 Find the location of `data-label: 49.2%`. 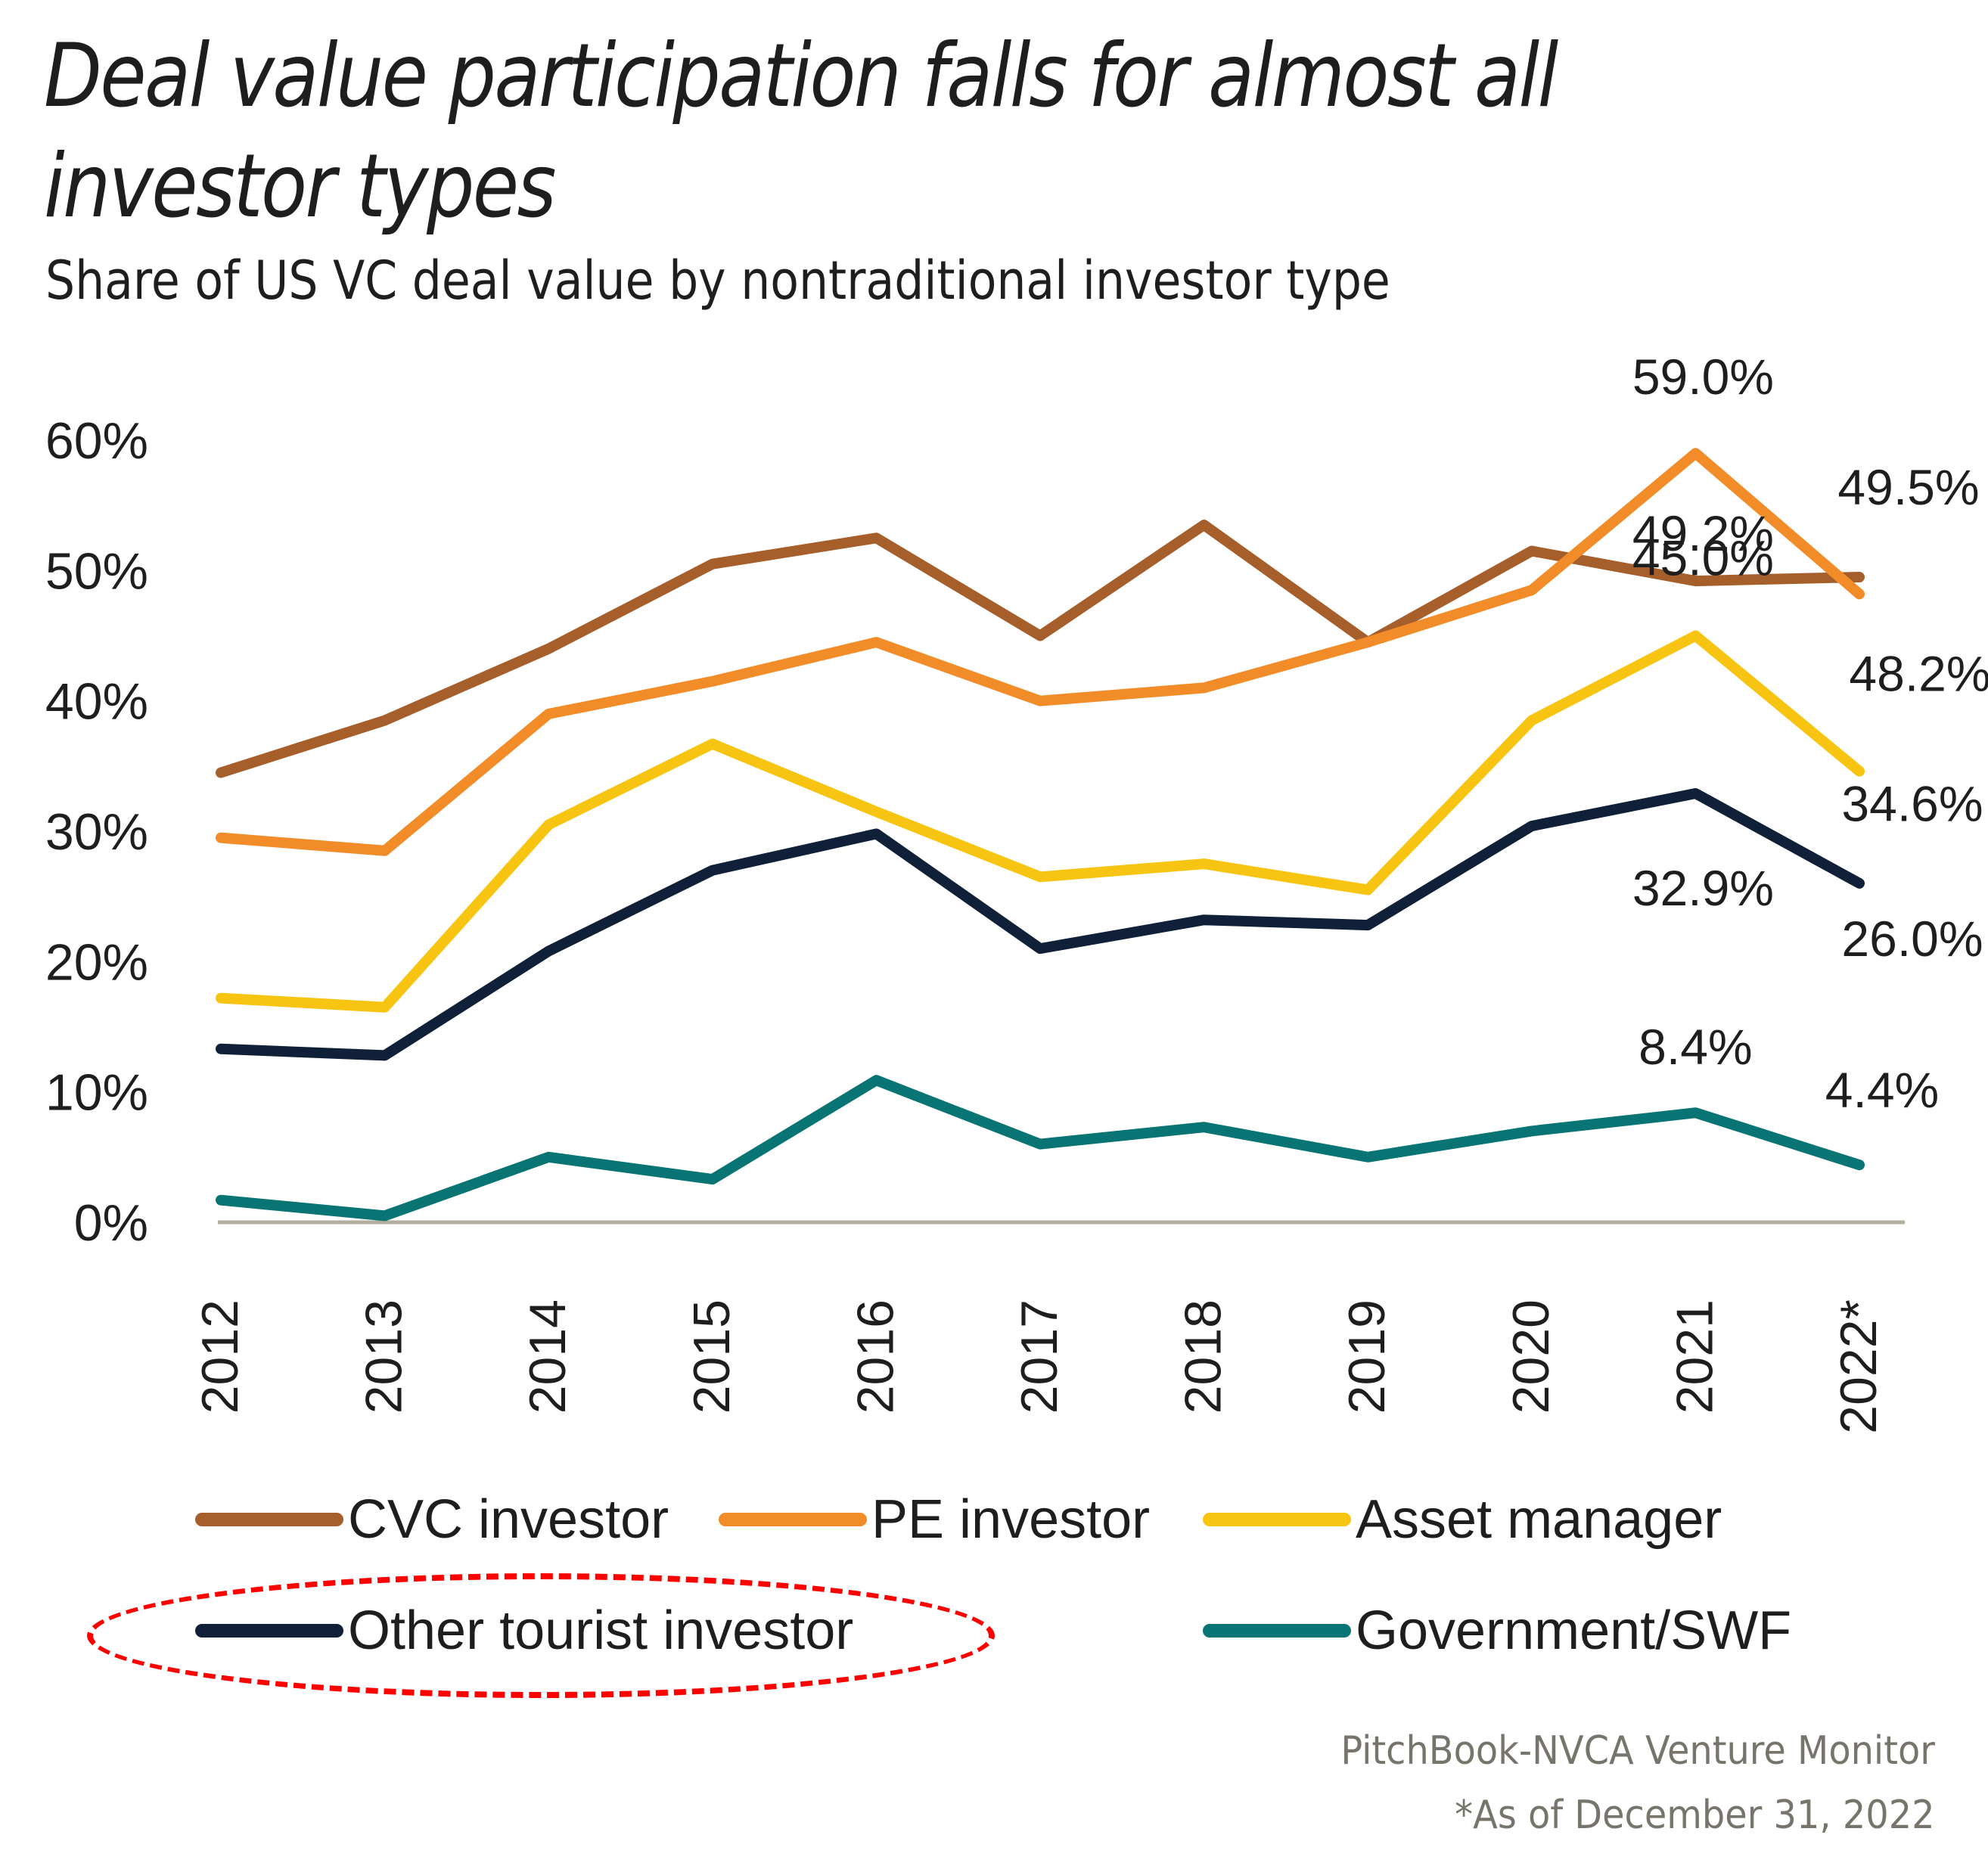

data-label: 49.2% is located at coordinates (1703, 533).